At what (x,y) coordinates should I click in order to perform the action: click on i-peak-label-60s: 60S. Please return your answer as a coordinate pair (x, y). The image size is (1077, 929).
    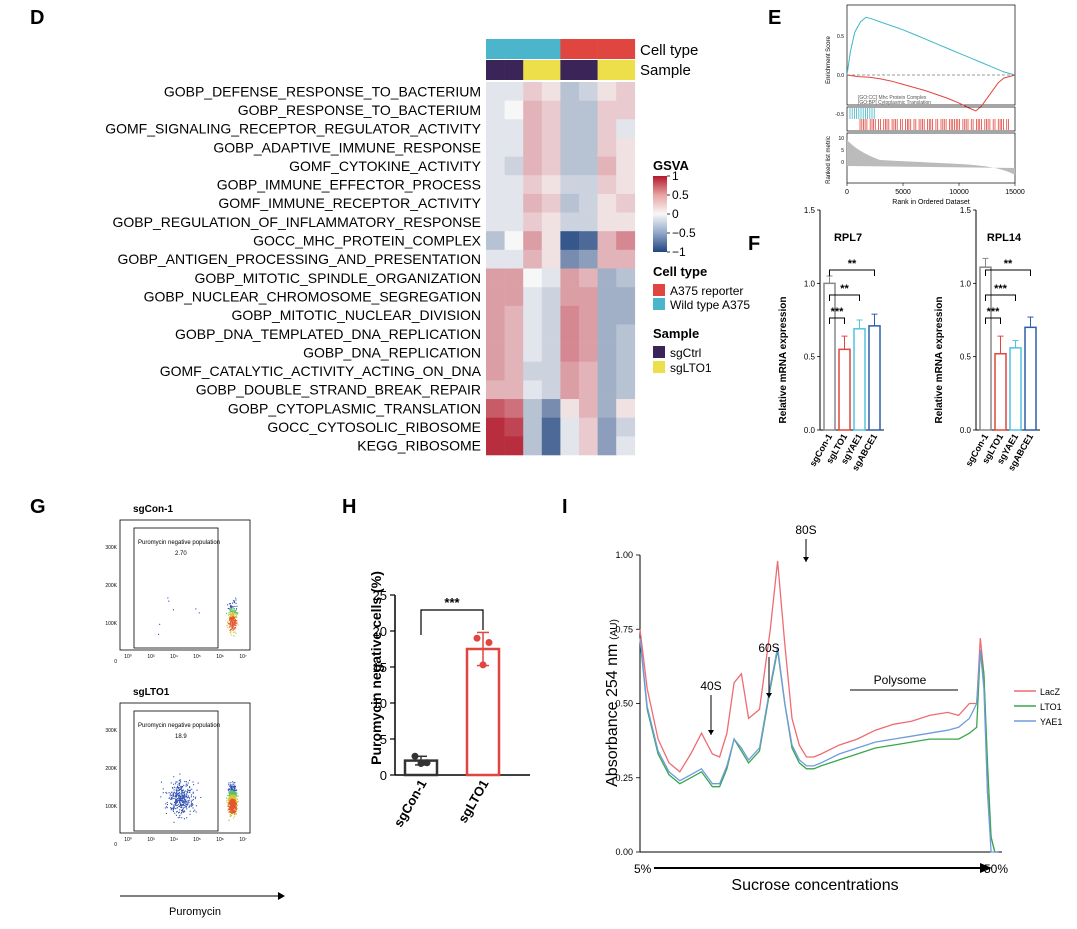
    Looking at the image, I should click on (768, 648).